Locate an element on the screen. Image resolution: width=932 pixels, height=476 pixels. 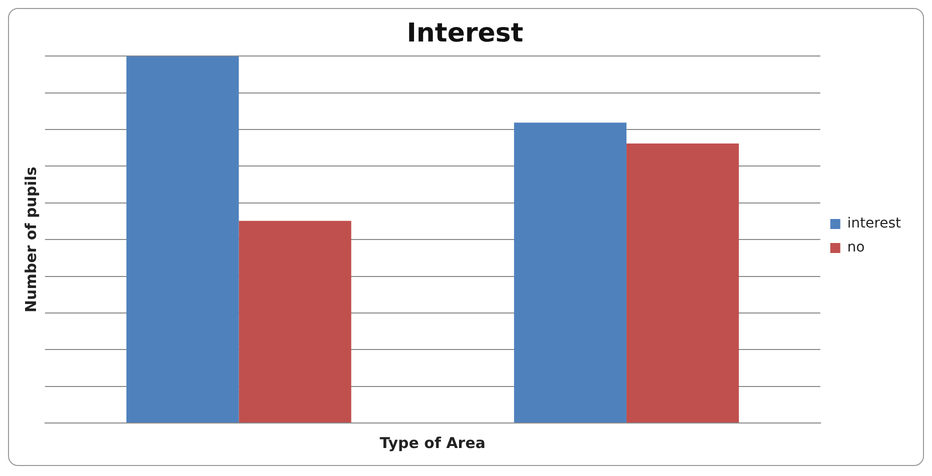
x-axis-title: Type of Area is located at coordinates (433, 443).